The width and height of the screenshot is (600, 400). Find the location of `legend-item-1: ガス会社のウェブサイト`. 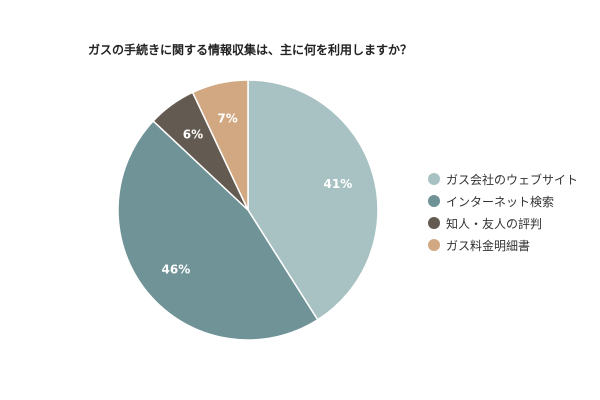

legend-item-1: ガス会社のウェブサイト is located at coordinates (503, 179).